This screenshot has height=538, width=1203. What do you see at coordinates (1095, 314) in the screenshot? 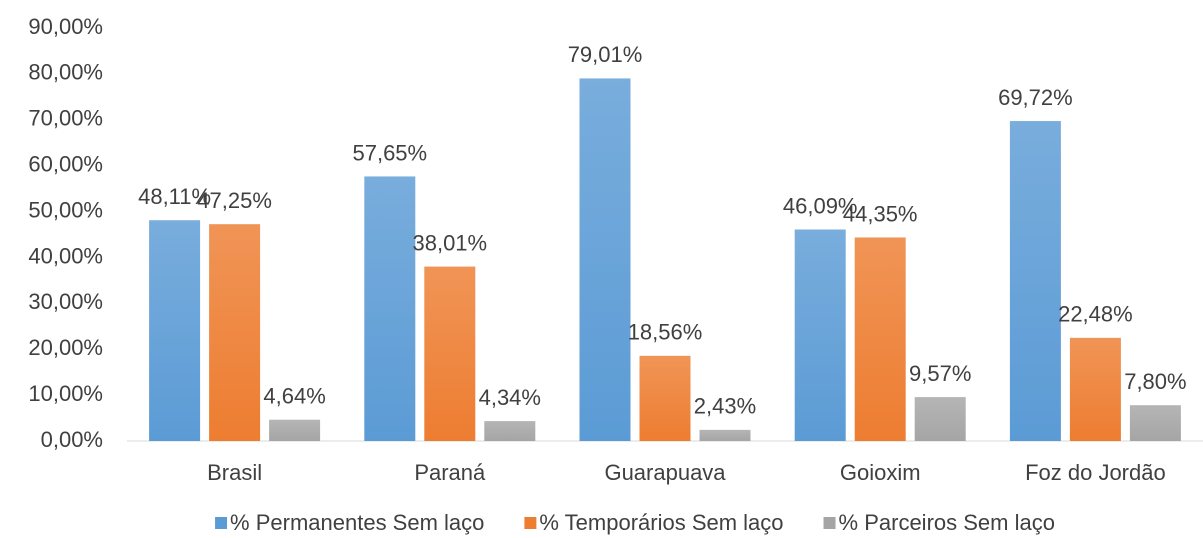
I see `data-label: 22,48%` at bounding box center [1095, 314].